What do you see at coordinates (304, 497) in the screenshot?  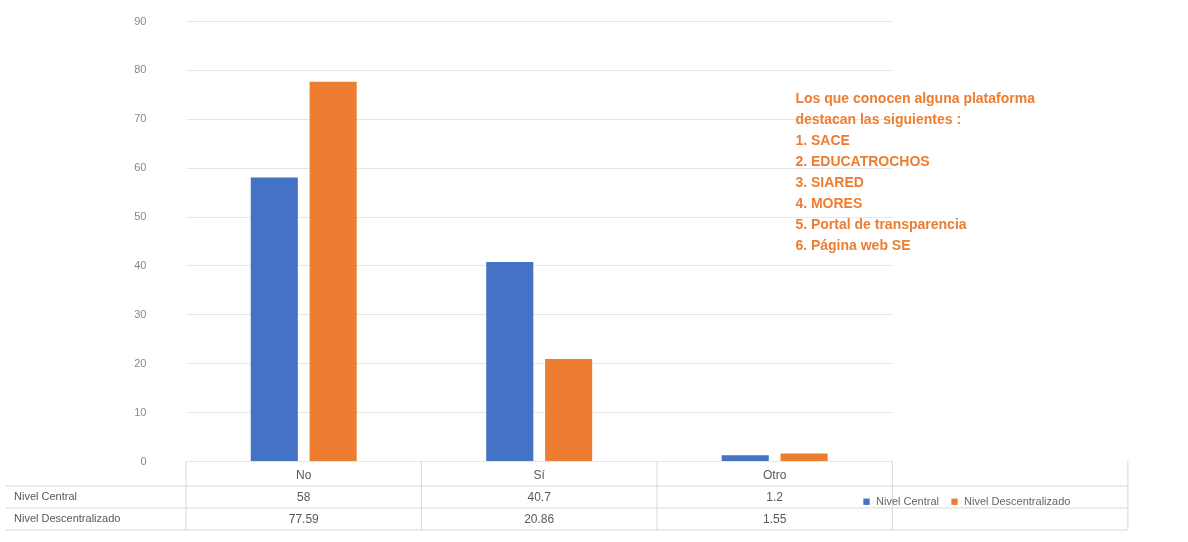 I see `data-label: 58` at bounding box center [304, 497].